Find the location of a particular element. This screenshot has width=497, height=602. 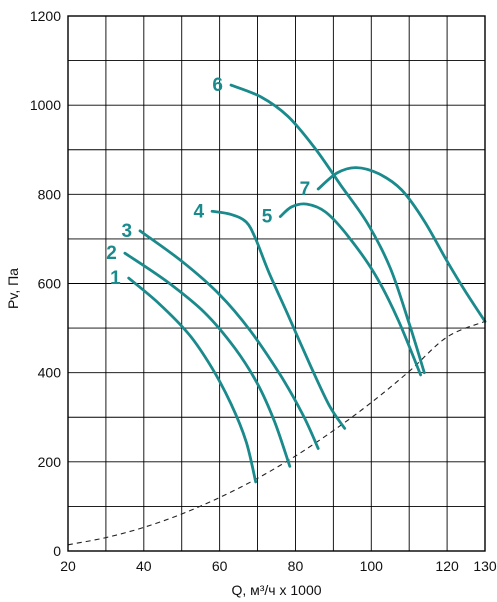

curve-label-7: 7 is located at coordinates (305, 189).